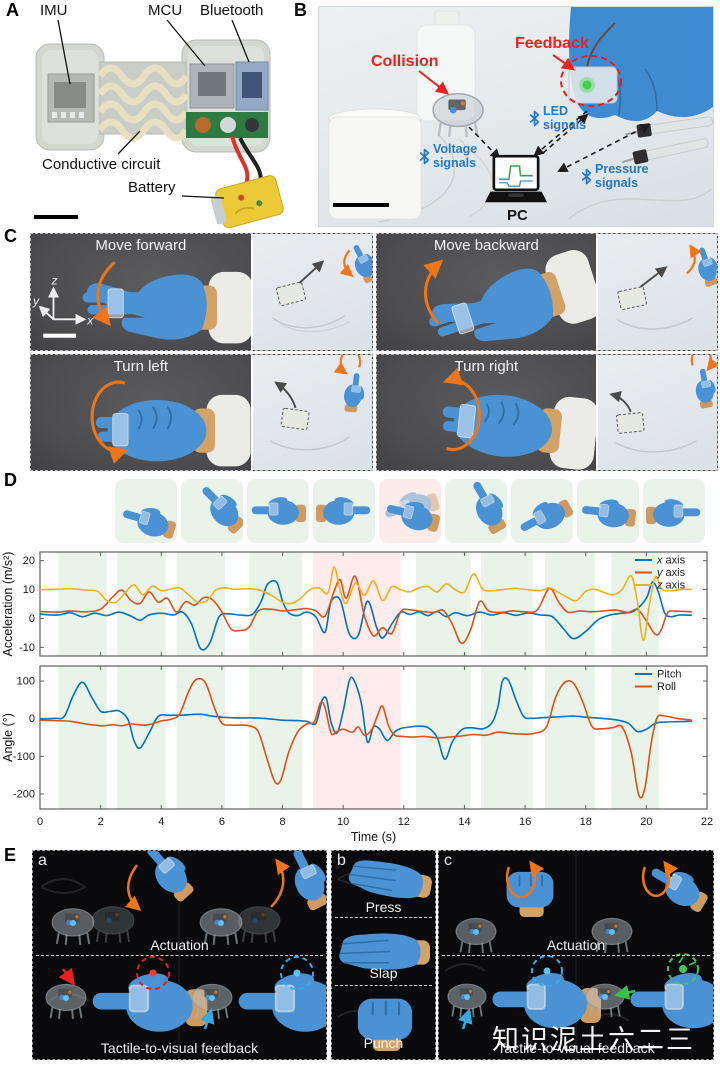  What do you see at coordinates (343, 822) in the screenshot?
I see `x-tick-label: 10` at bounding box center [343, 822].